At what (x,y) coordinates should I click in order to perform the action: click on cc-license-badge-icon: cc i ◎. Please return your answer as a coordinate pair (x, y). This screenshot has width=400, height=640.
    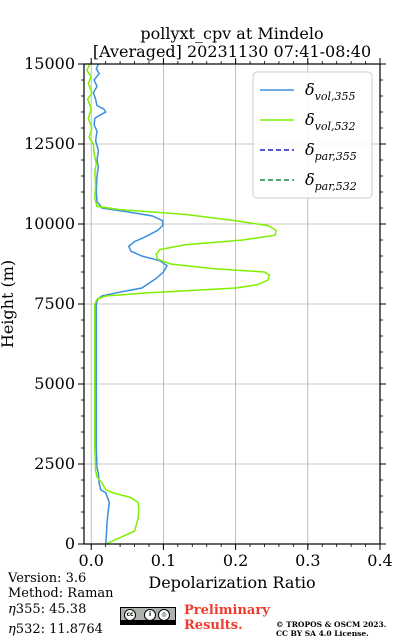
    Looking at the image, I should click on (148, 616).